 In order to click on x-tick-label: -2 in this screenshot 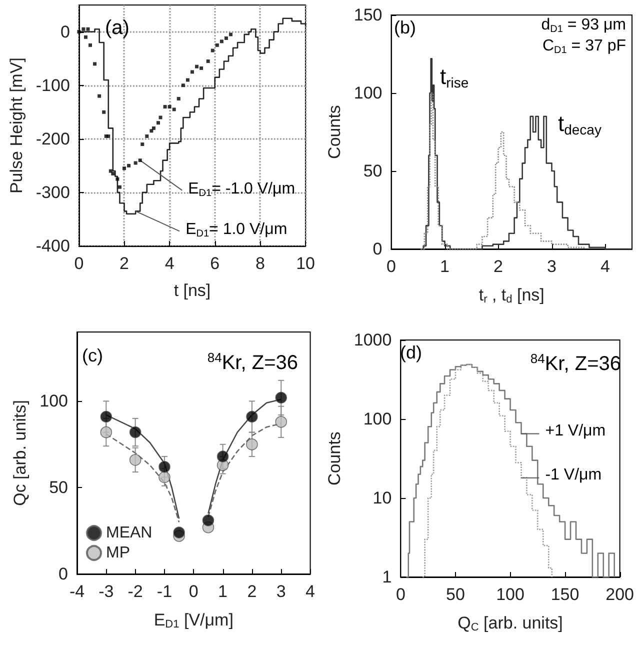, I will do `click(135, 591)`.